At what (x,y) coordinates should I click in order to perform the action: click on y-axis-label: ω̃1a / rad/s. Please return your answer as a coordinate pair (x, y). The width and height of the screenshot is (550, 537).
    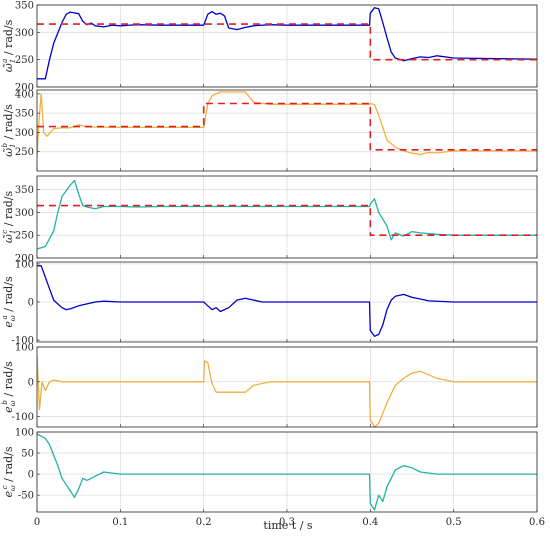
    Looking at the image, I should click on (9, 45).